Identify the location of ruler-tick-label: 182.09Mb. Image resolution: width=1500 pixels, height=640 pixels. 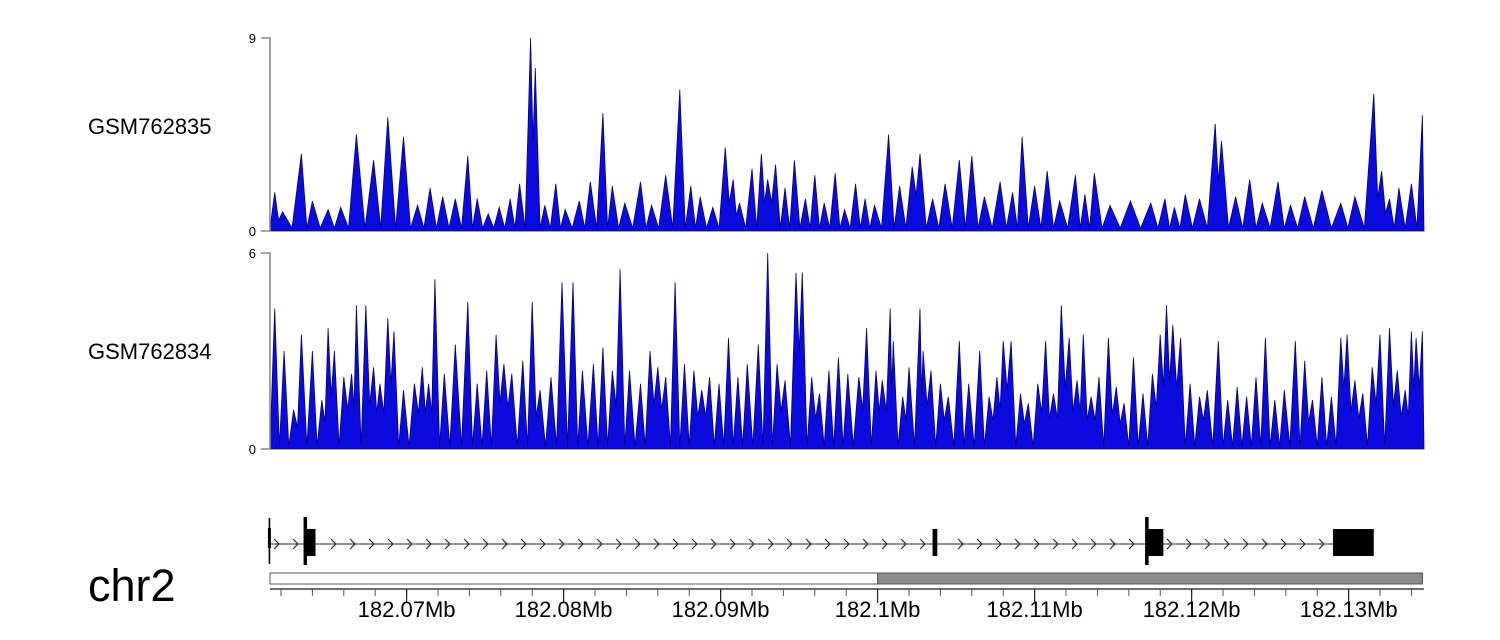
(721, 609).